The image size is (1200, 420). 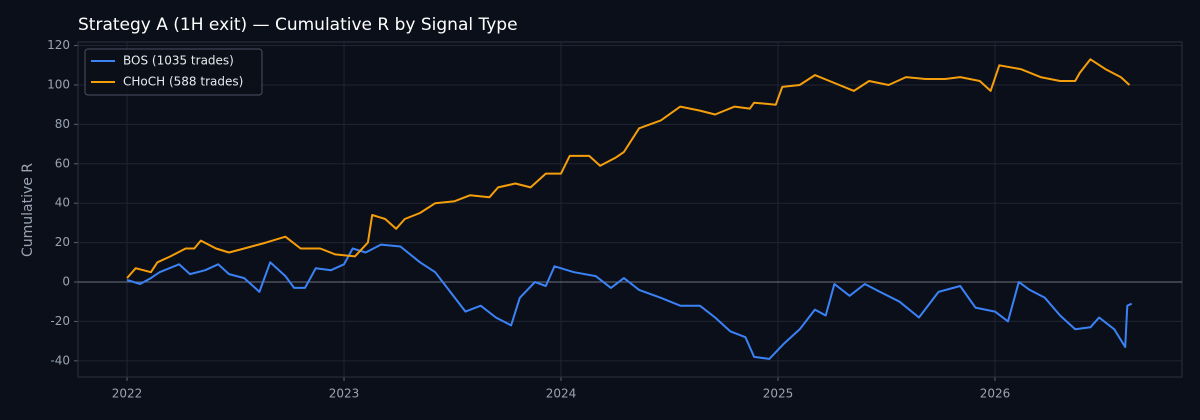 I want to click on y-tick-label: -20, so click(x=60, y=321).